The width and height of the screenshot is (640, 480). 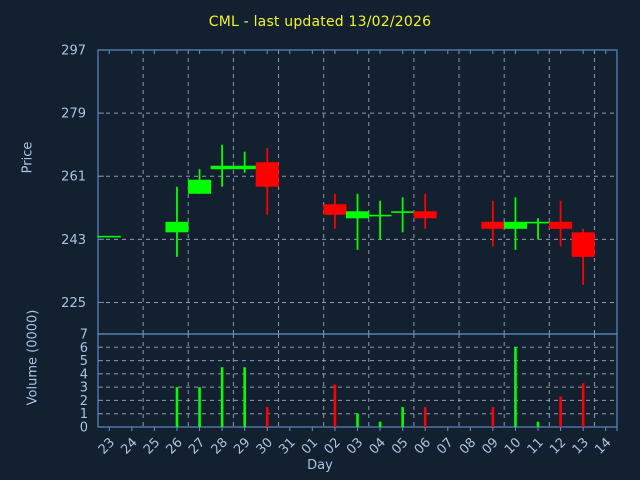 What do you see at coordinates (220, 446) in the screenshot?
I see `day-tick-label: 28` at bounding box center [220, 446].